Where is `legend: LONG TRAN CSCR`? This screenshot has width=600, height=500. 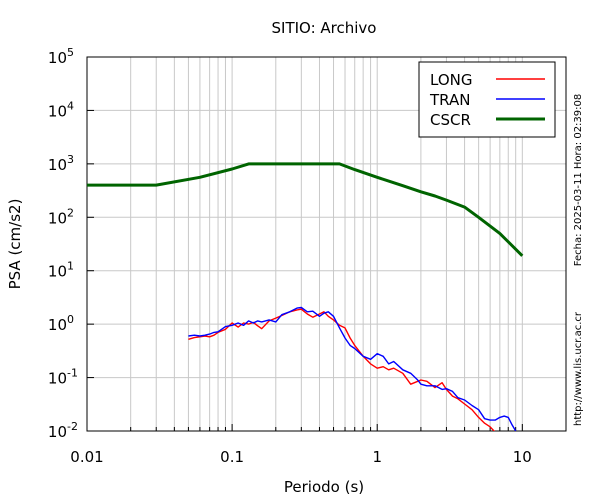 legend: LONG TRAN CSCR is located at coordinates (487, 99).